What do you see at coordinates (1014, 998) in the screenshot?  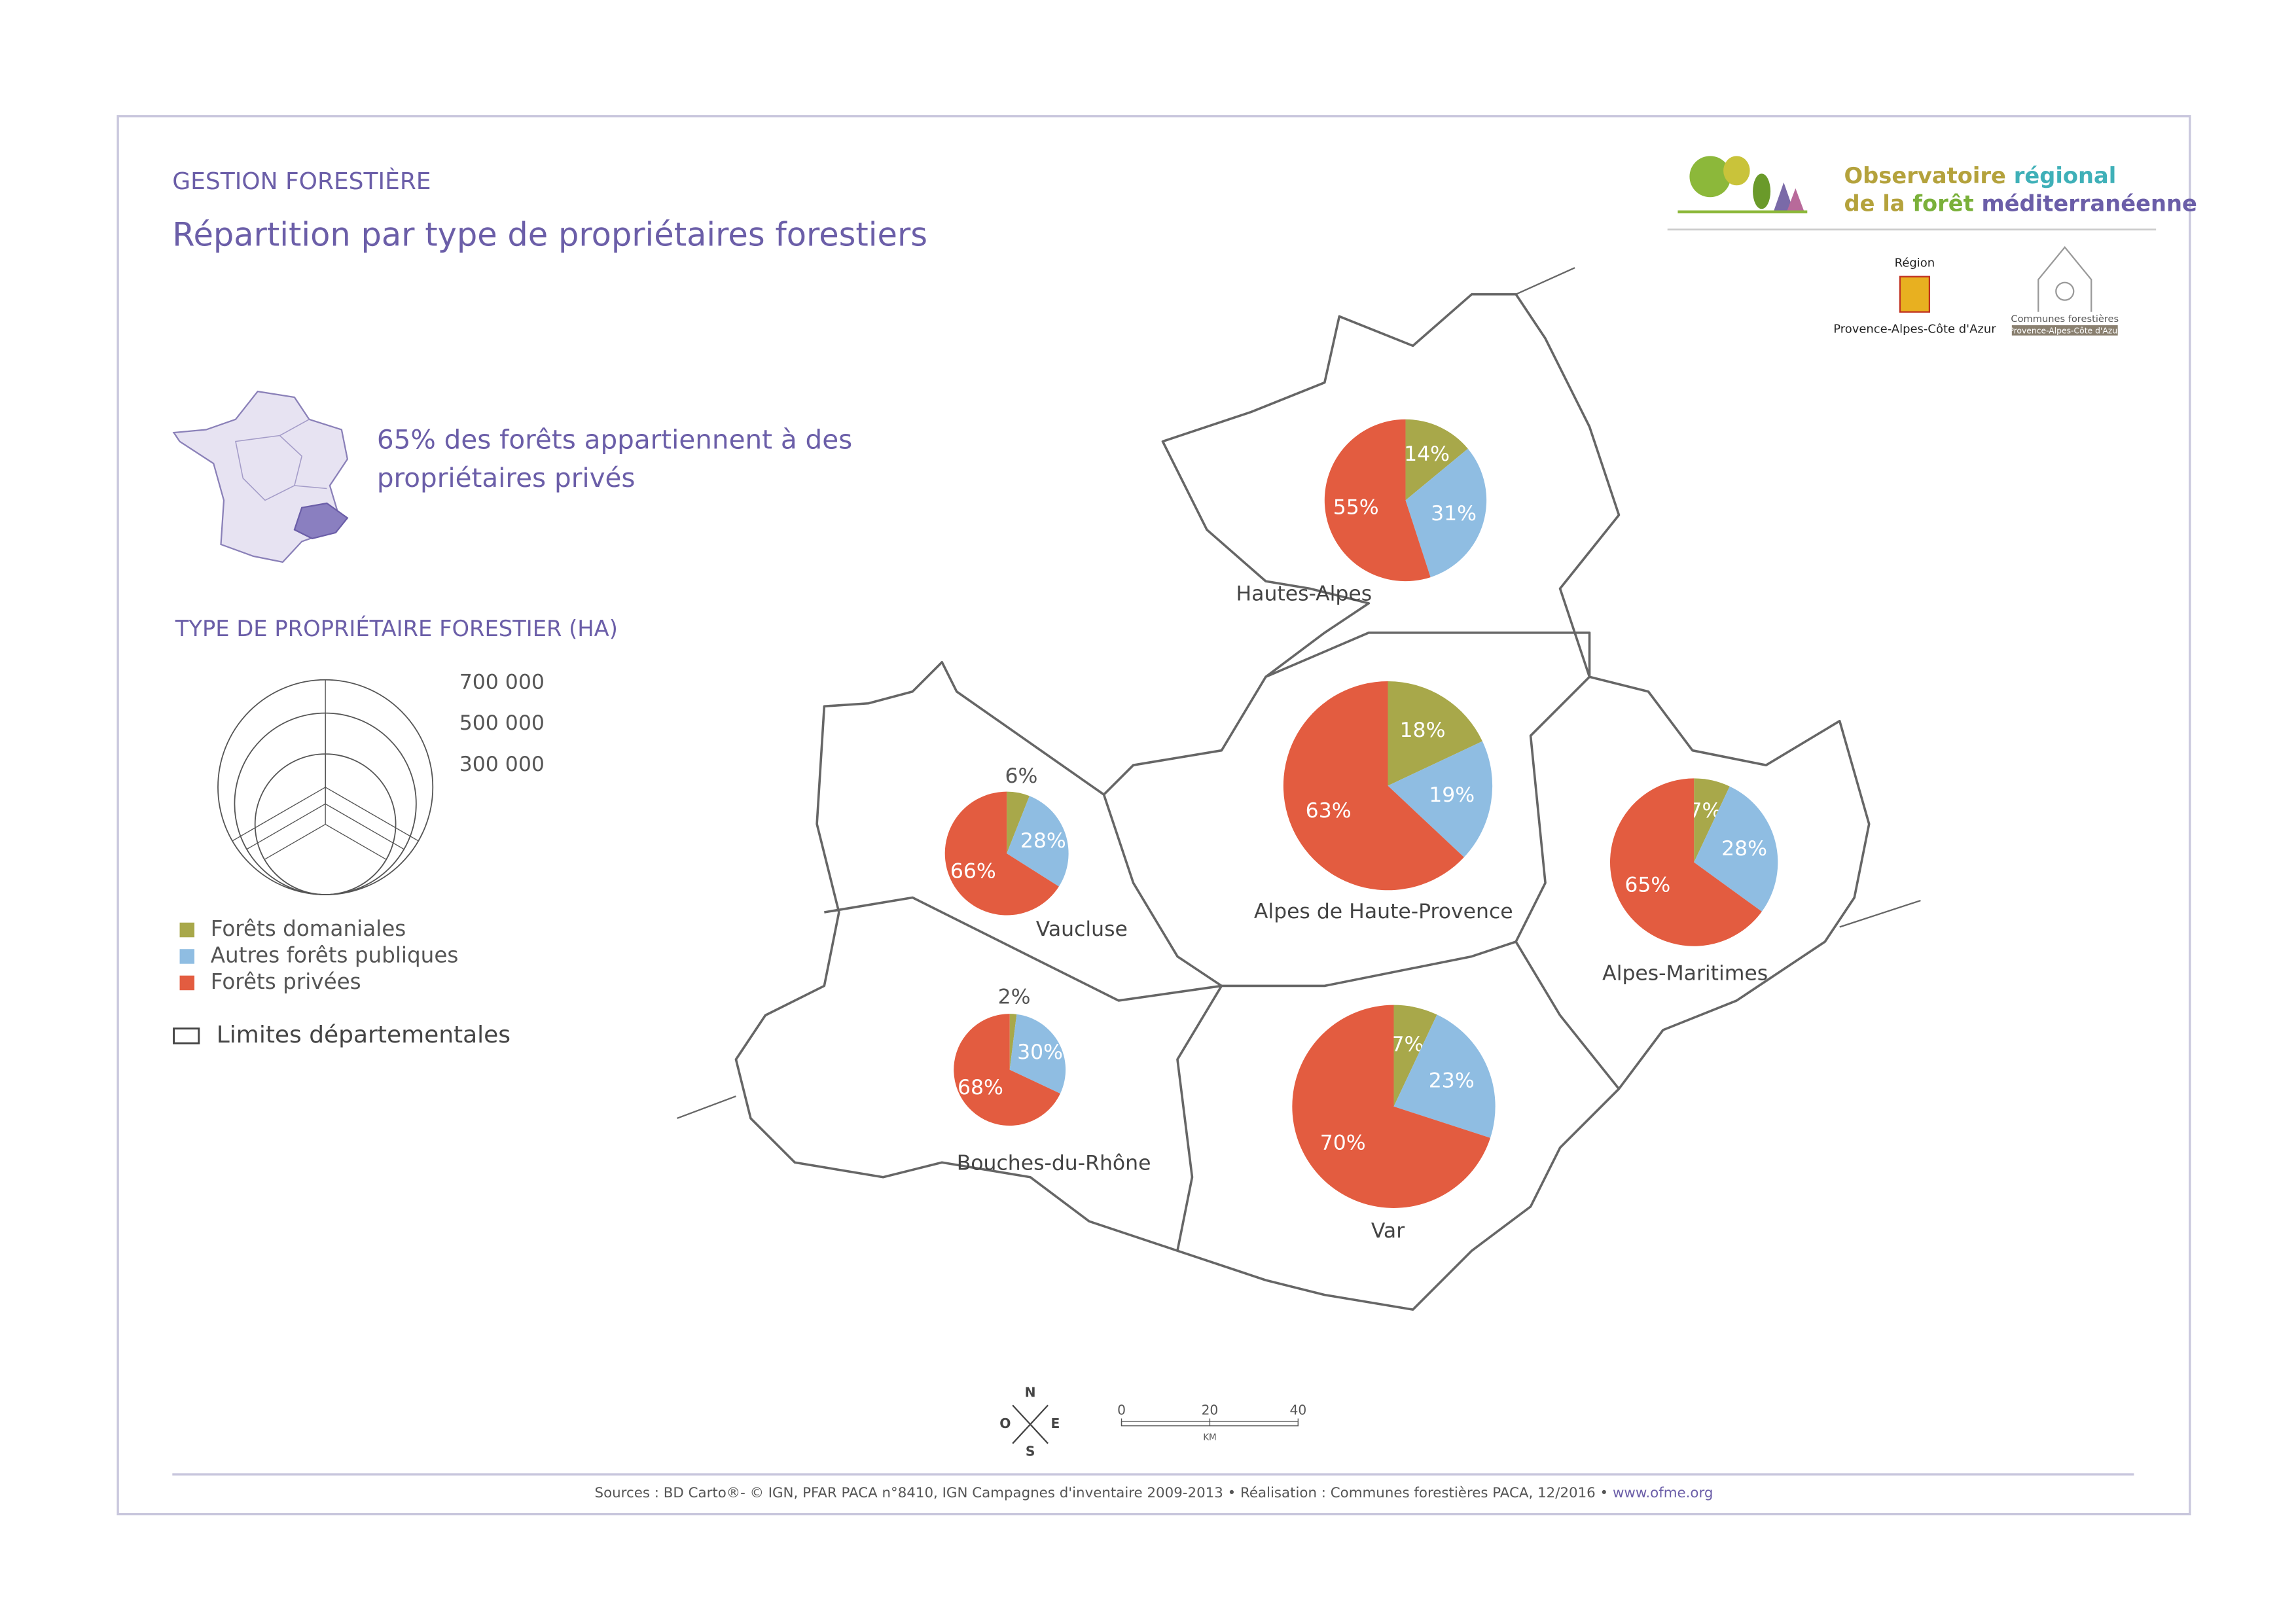 I see `pie-label: 2%` at bounding box center [1014, 998].